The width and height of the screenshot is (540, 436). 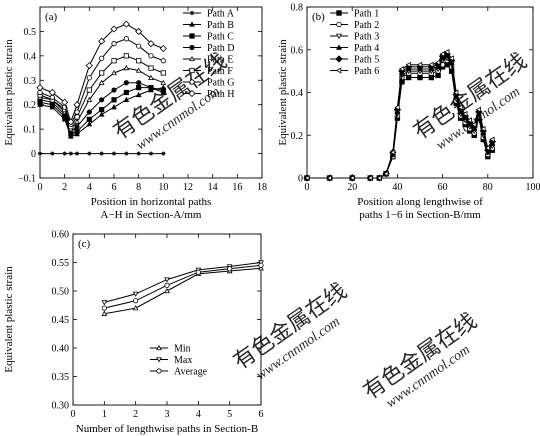 I want to click on series-line, so click(x=183, y=286).